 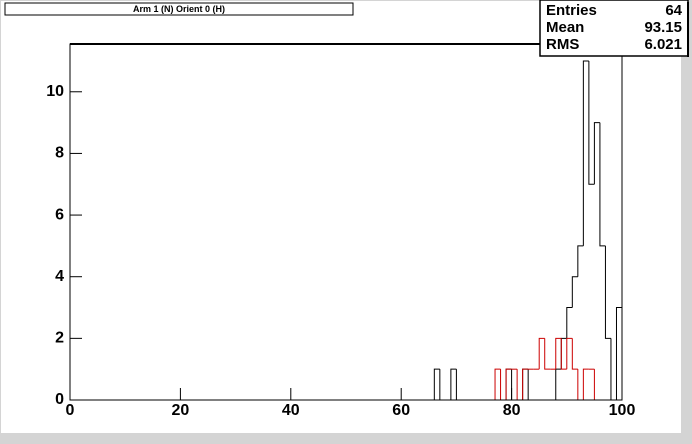 I want to click on stats-box, so click(x=614, y=28).